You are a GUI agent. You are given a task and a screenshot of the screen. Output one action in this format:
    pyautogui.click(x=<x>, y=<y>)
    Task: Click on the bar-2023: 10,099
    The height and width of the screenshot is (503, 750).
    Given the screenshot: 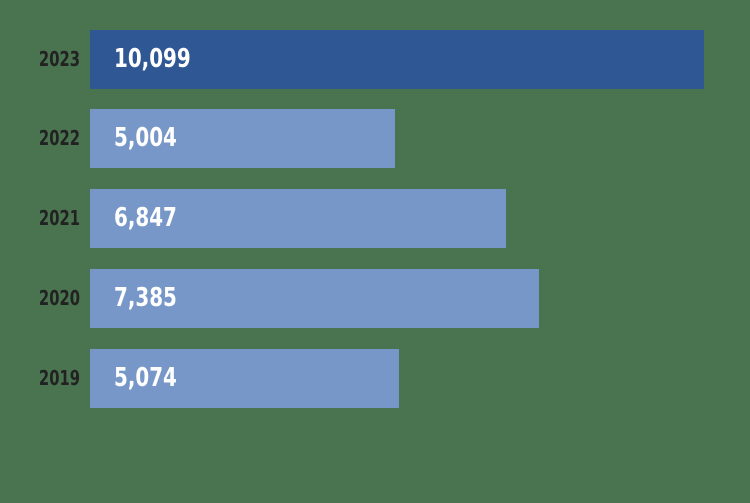 What is the action you would take?
    pyautogui.click(x=397, y=59)
    